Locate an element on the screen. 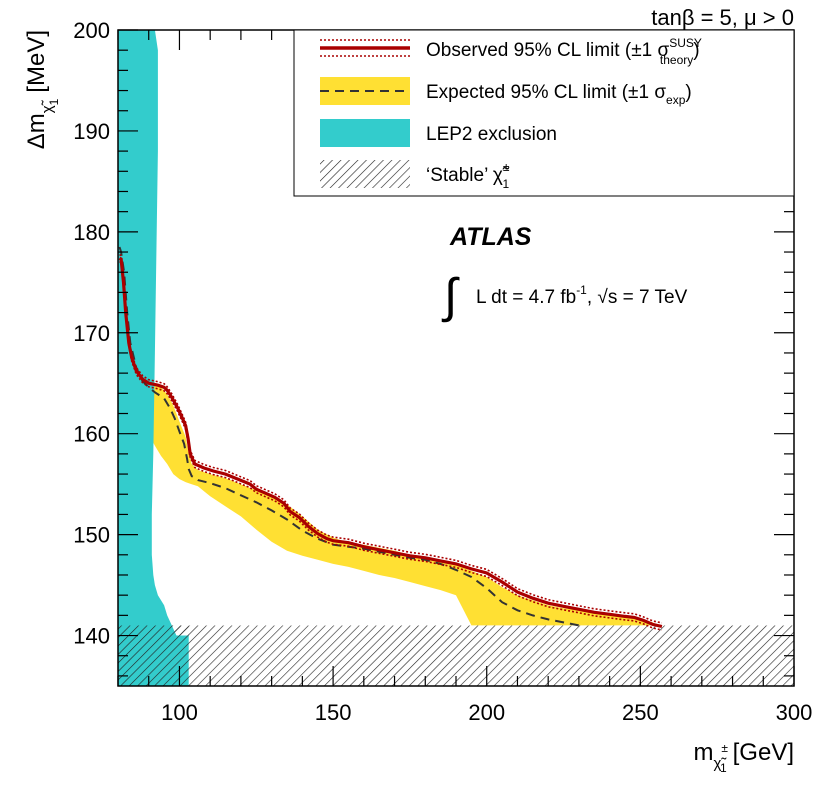  y-tick-label: 150 is located at coordinates (91, 535).